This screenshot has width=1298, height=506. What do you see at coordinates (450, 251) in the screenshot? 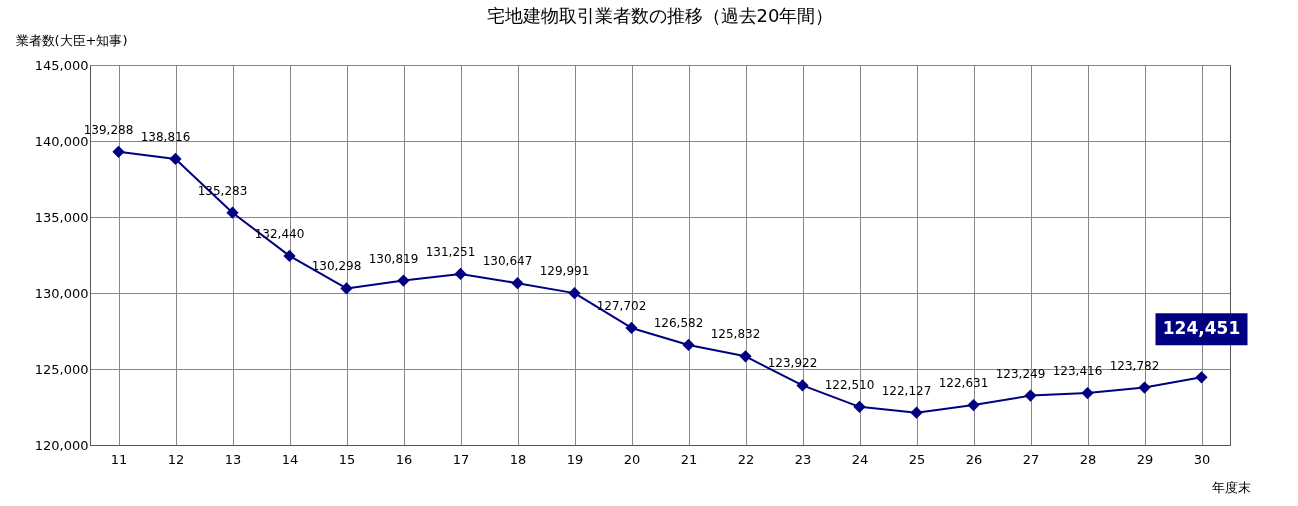
I see `data-label: 131,251` at bounding box center [450, 251].